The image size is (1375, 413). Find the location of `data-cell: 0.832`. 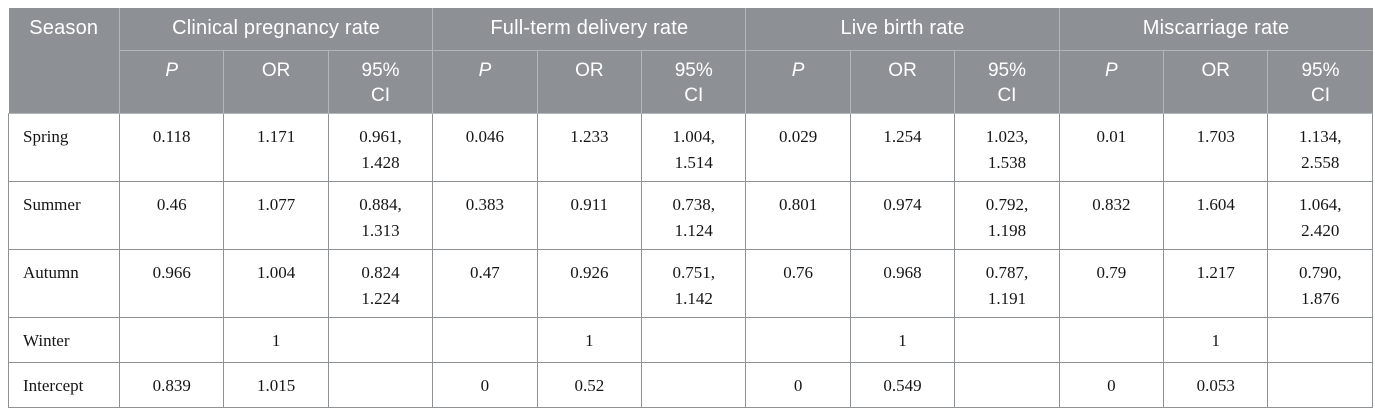

data-cell: 0.832 is located at coordinates (1111, 215).